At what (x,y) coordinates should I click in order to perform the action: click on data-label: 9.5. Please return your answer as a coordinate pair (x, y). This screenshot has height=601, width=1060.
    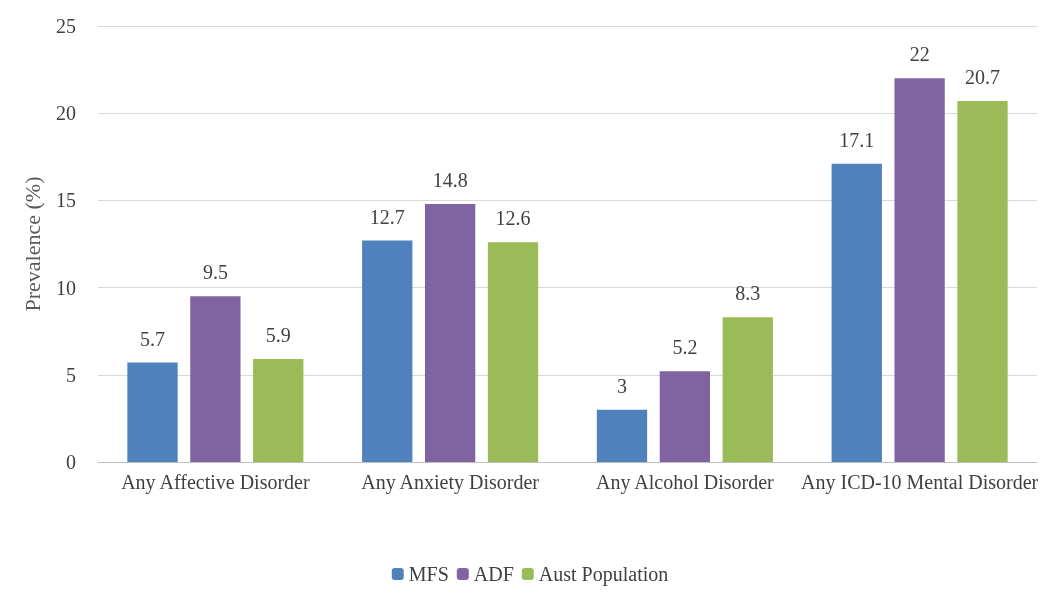
    Looking at the image, I should click on (215, 272).